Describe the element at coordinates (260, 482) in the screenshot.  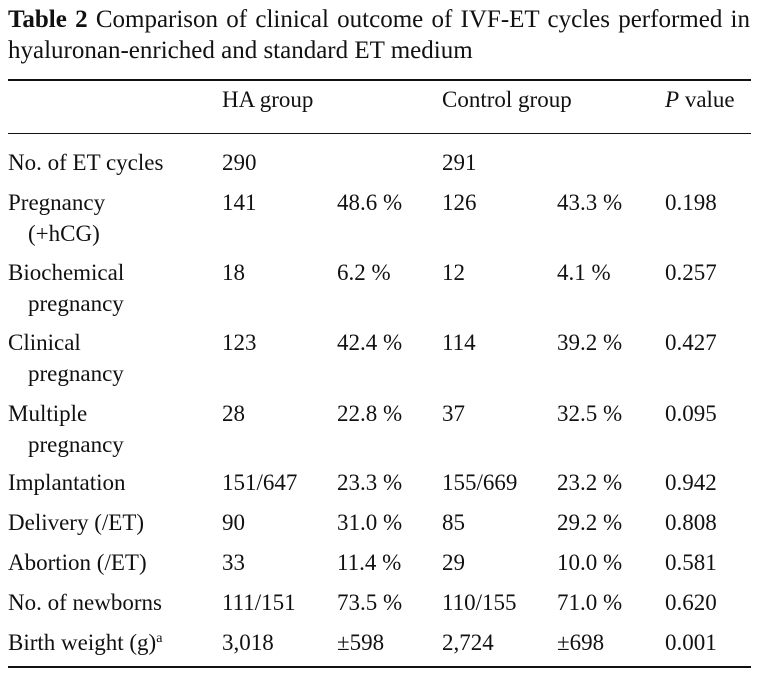
I see `cell-ha-count: 151/647` at that location.